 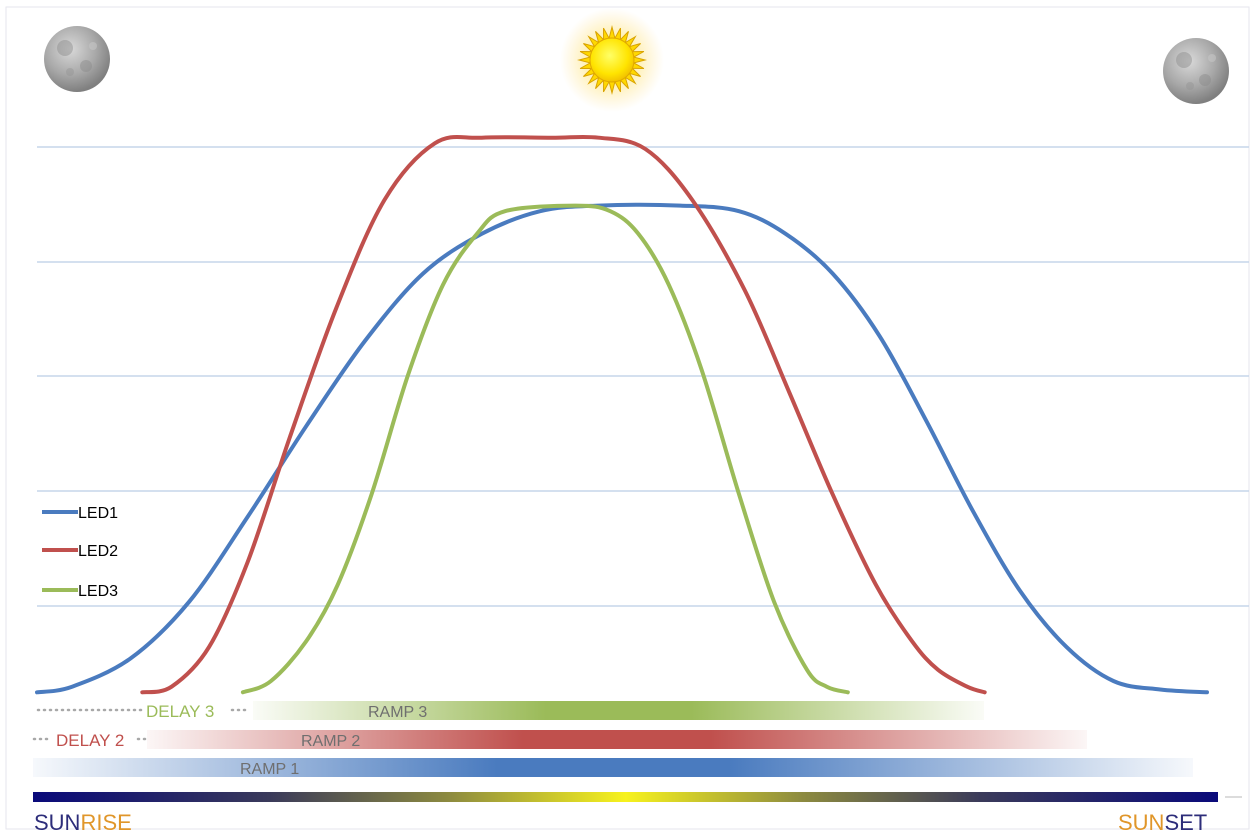 What do you see at coordinates (612, 60) in the screenshot?
I see `sun-icon` at bounding box center [612, 60].